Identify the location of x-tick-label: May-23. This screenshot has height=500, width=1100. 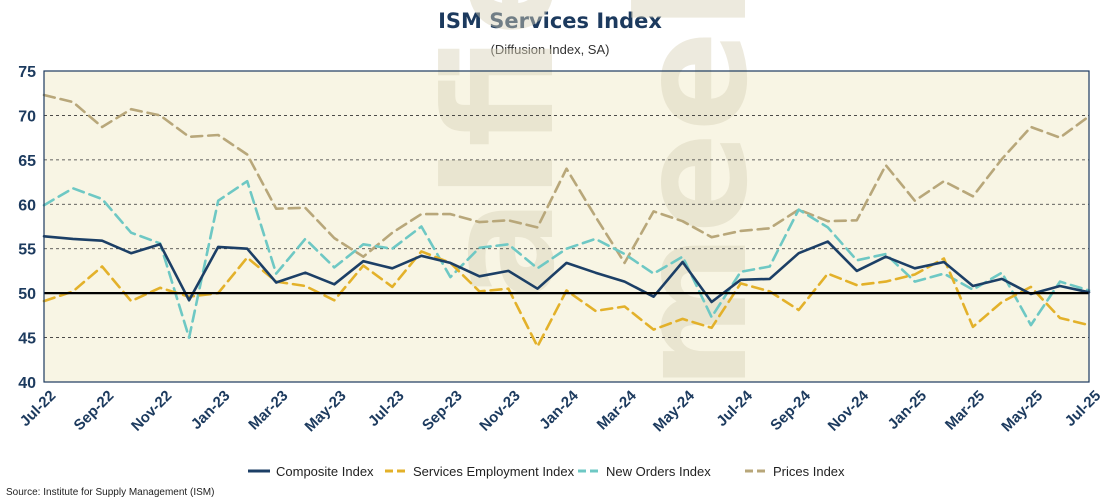
(326, 411).